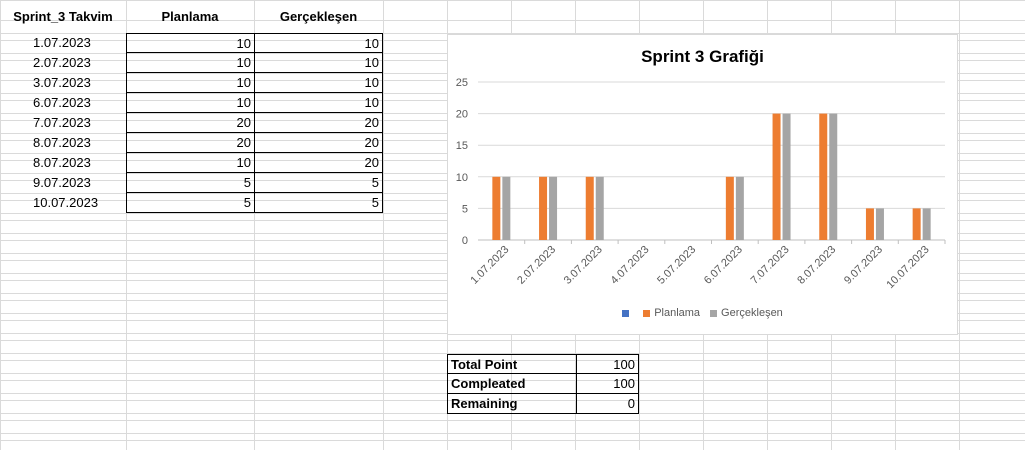 This screenshot has height=450, width=1025. Describe the element at coordinates (66, 202) in the screenshot. I see `date-cell: 10.07.2023` at that location.